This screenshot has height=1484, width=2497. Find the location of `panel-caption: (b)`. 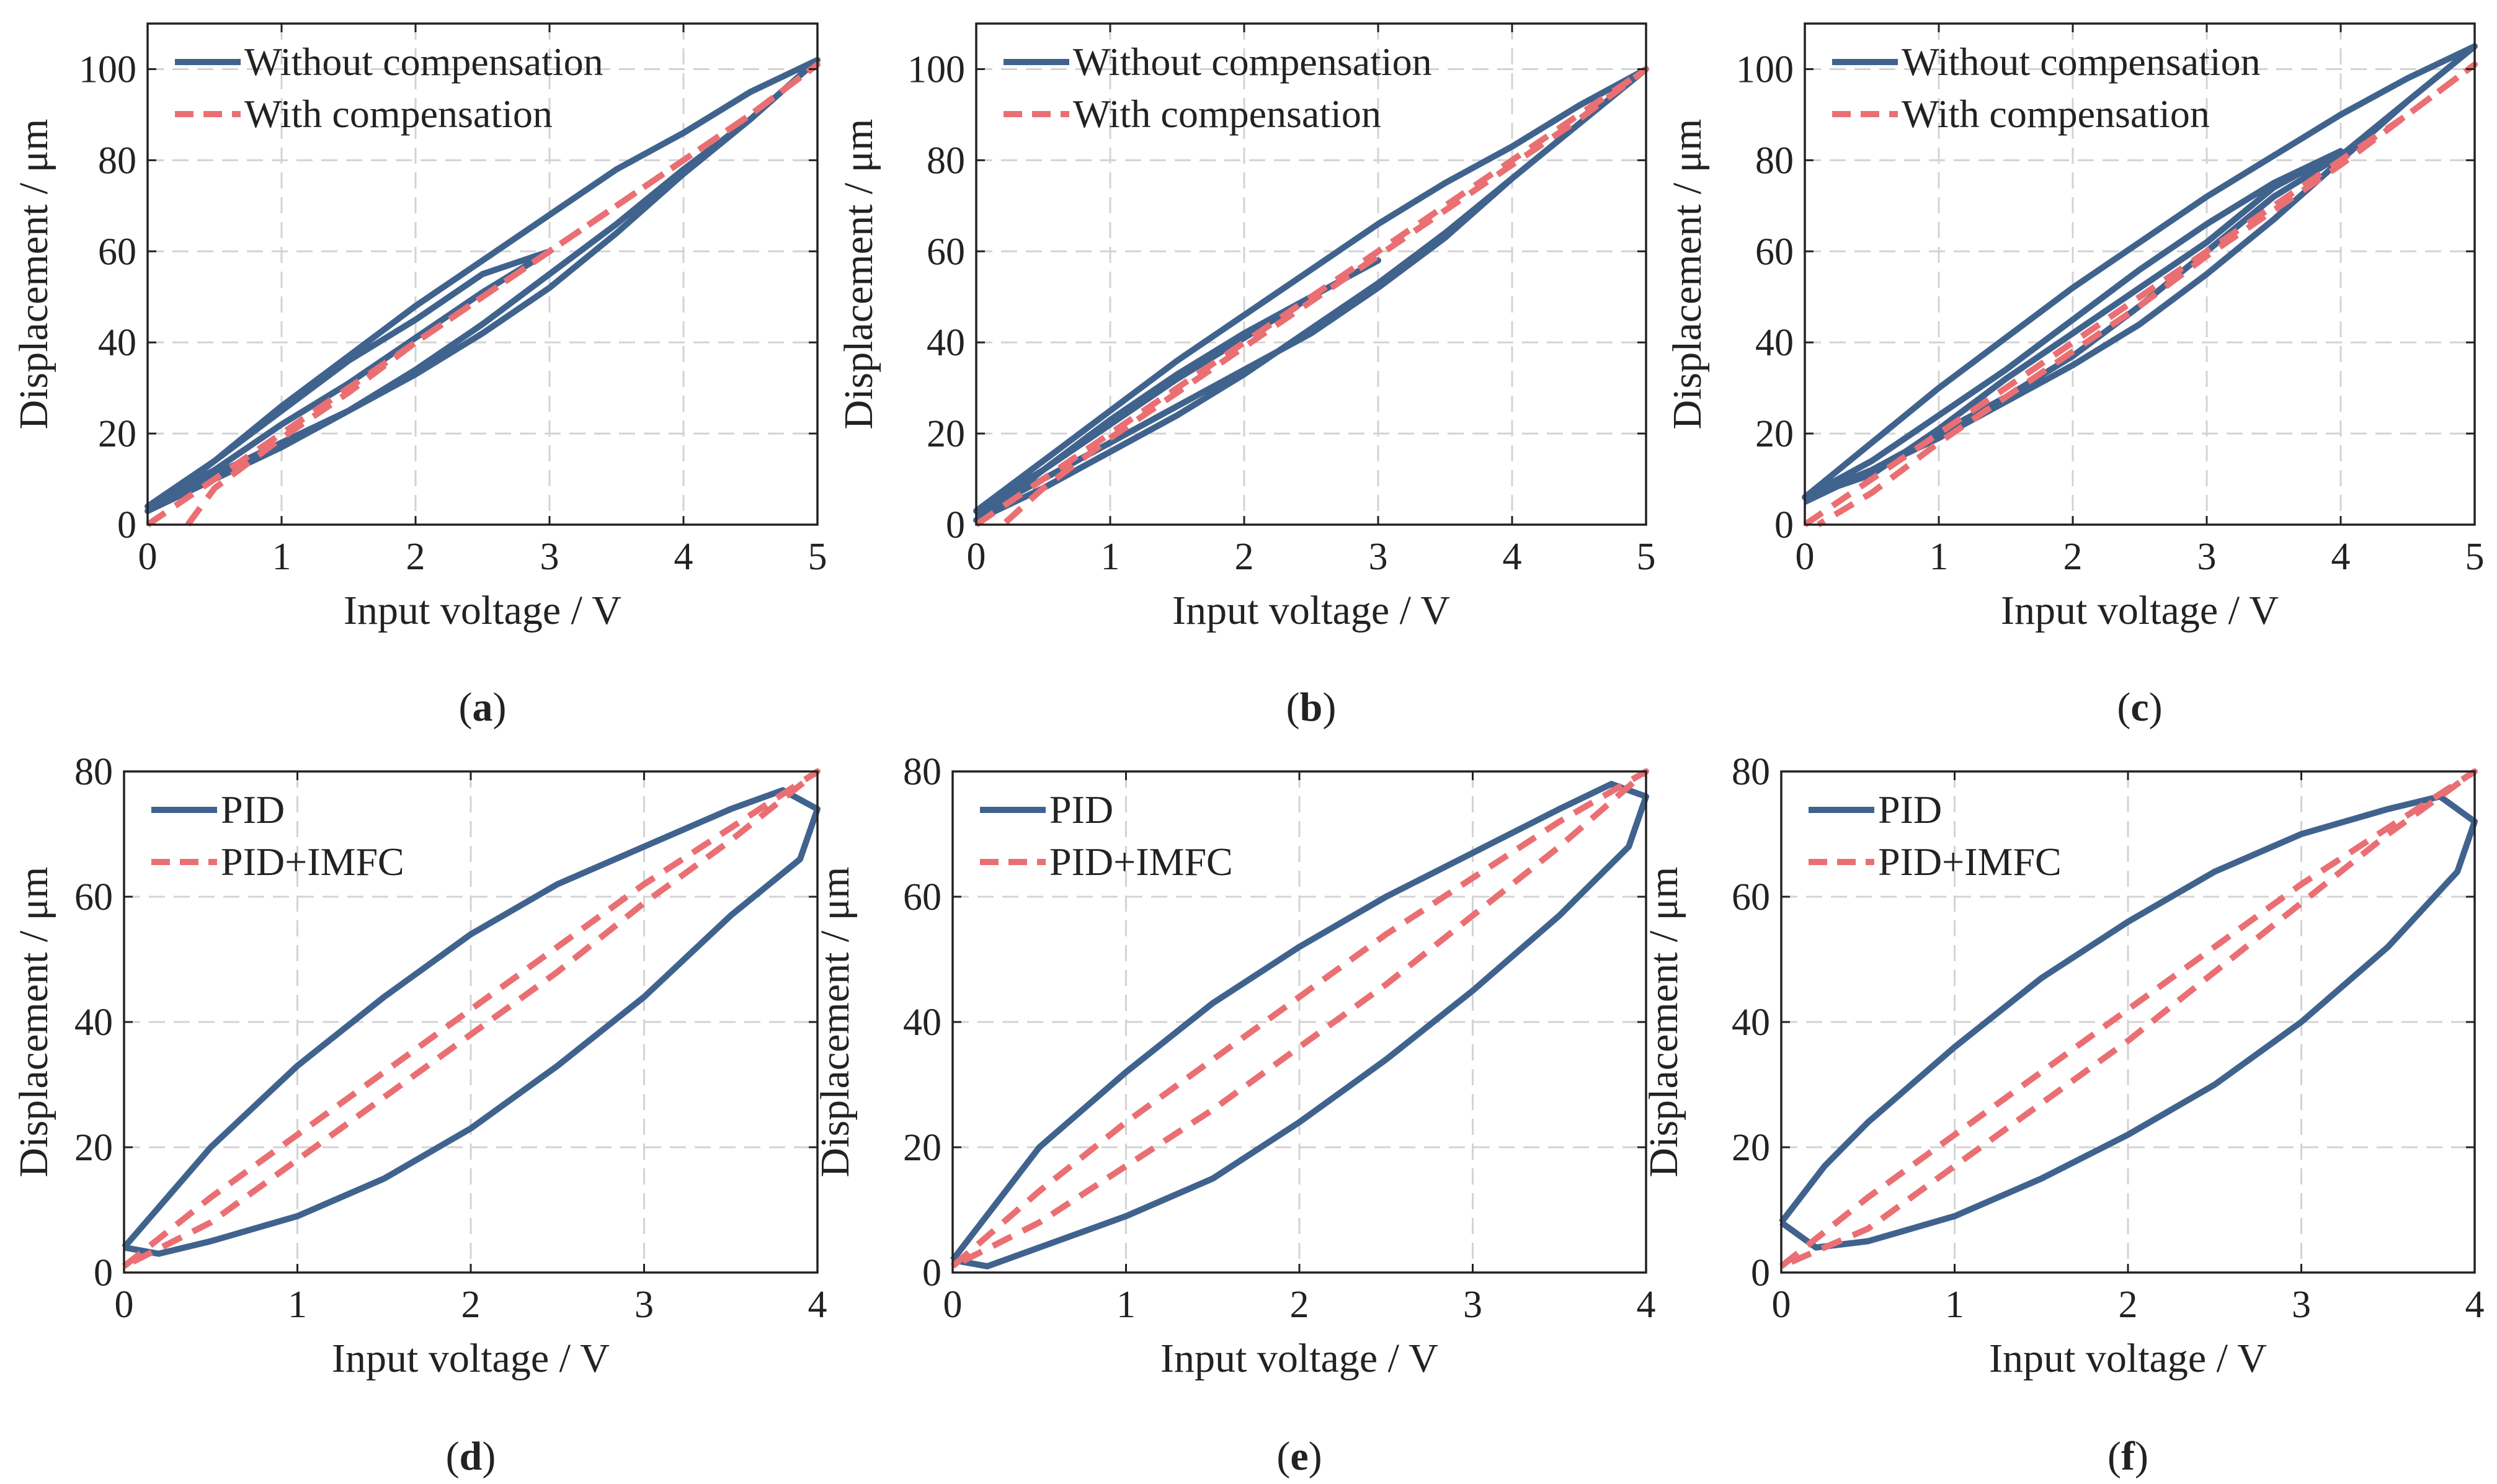

panel-caption: (b) is located at coordinates (1311, 707).